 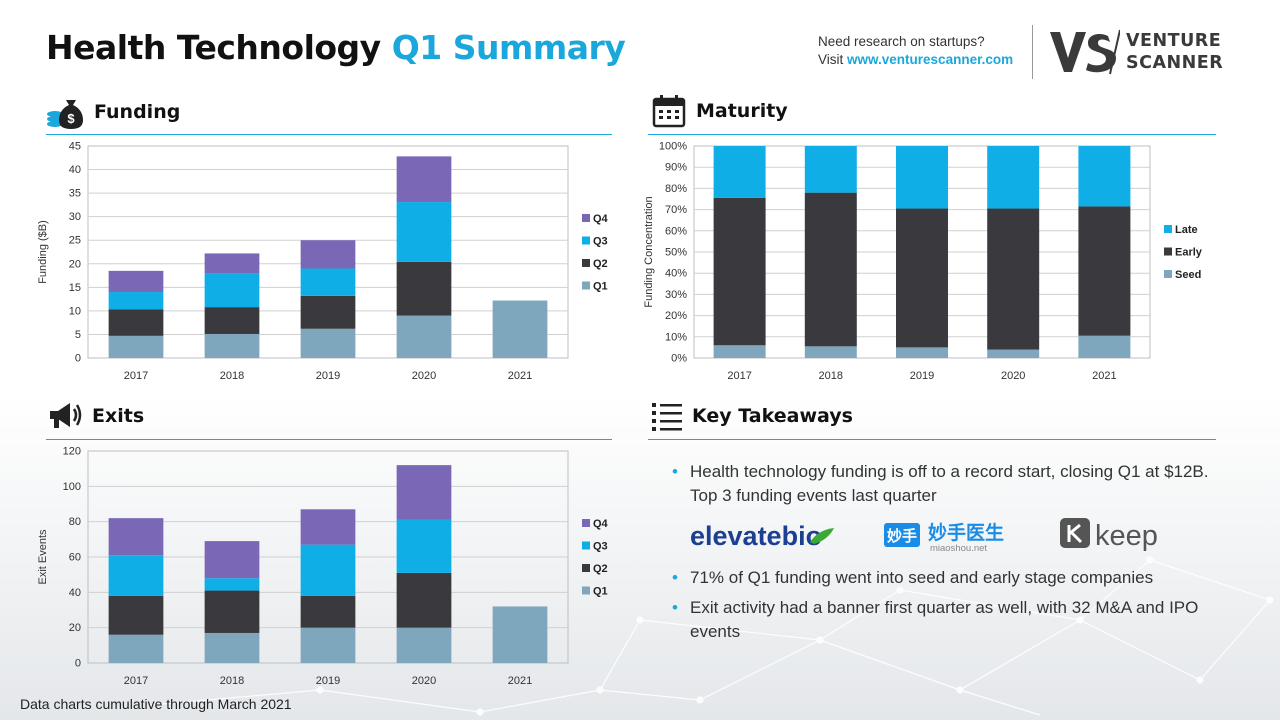 What do you see at coordinates (75, 558) in the screenshot?
I see `y-tick-label: 60` at bounding box center [75, 558].